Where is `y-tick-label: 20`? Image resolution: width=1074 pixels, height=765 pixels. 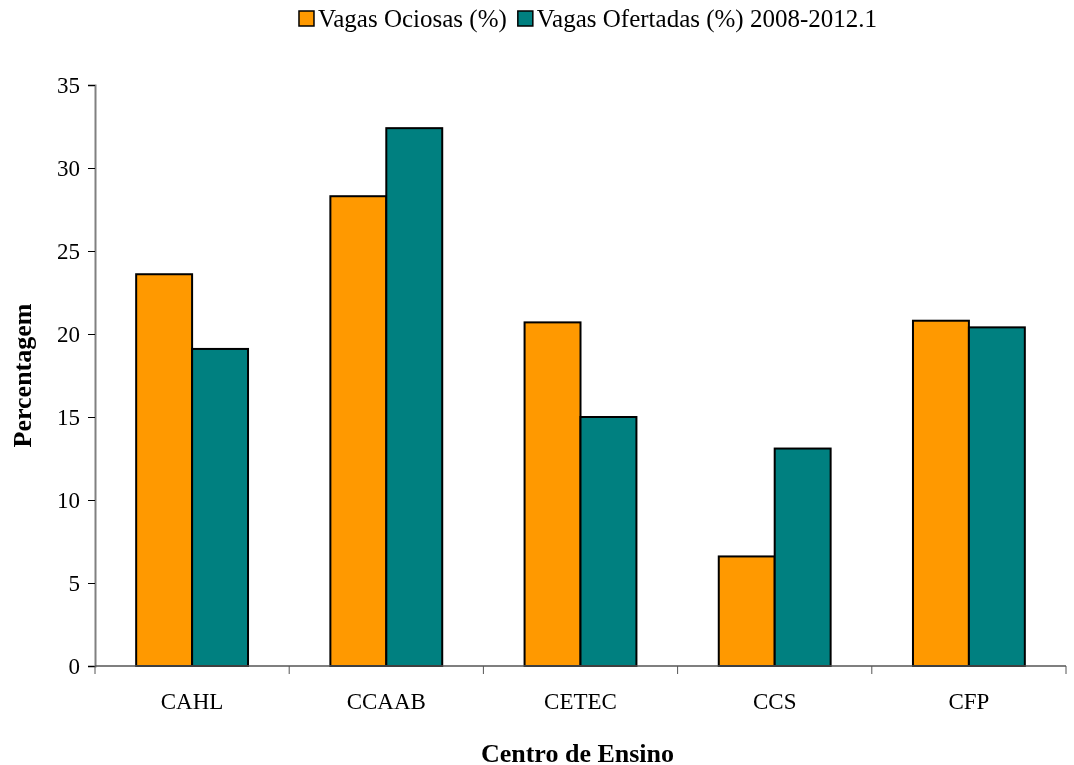
y-tick-label: 20 is located at coordinates (68, 334).